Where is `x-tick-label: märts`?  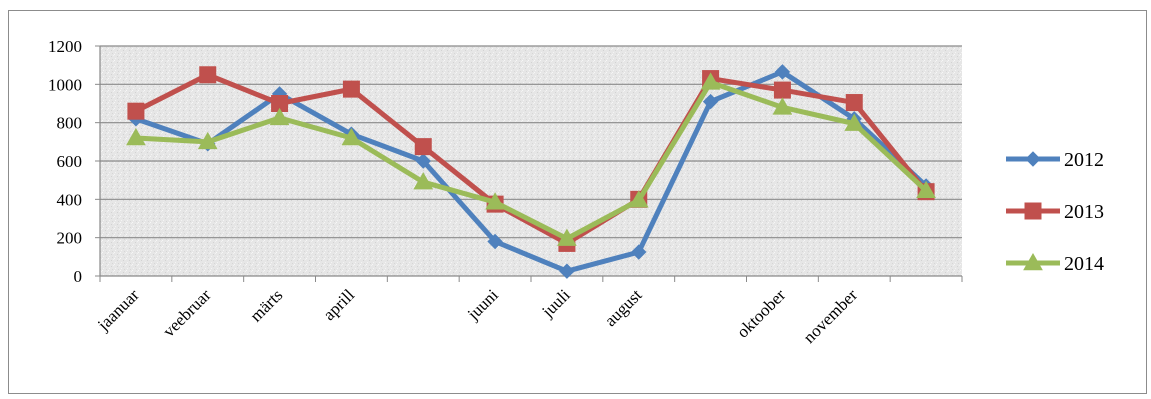 x-tick-label: märts is located at coordinates (266, 305).